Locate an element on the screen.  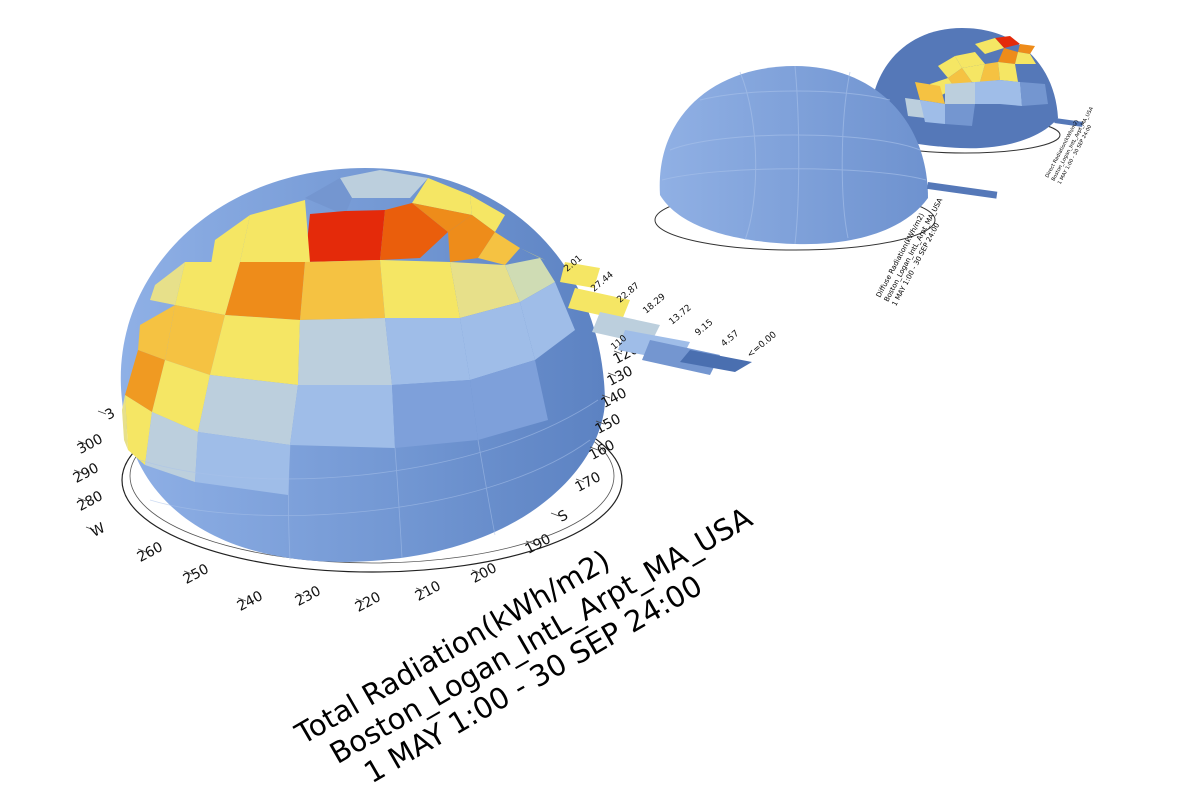
azimuth-tick-label: 300 is located at coordinates (90, 444).